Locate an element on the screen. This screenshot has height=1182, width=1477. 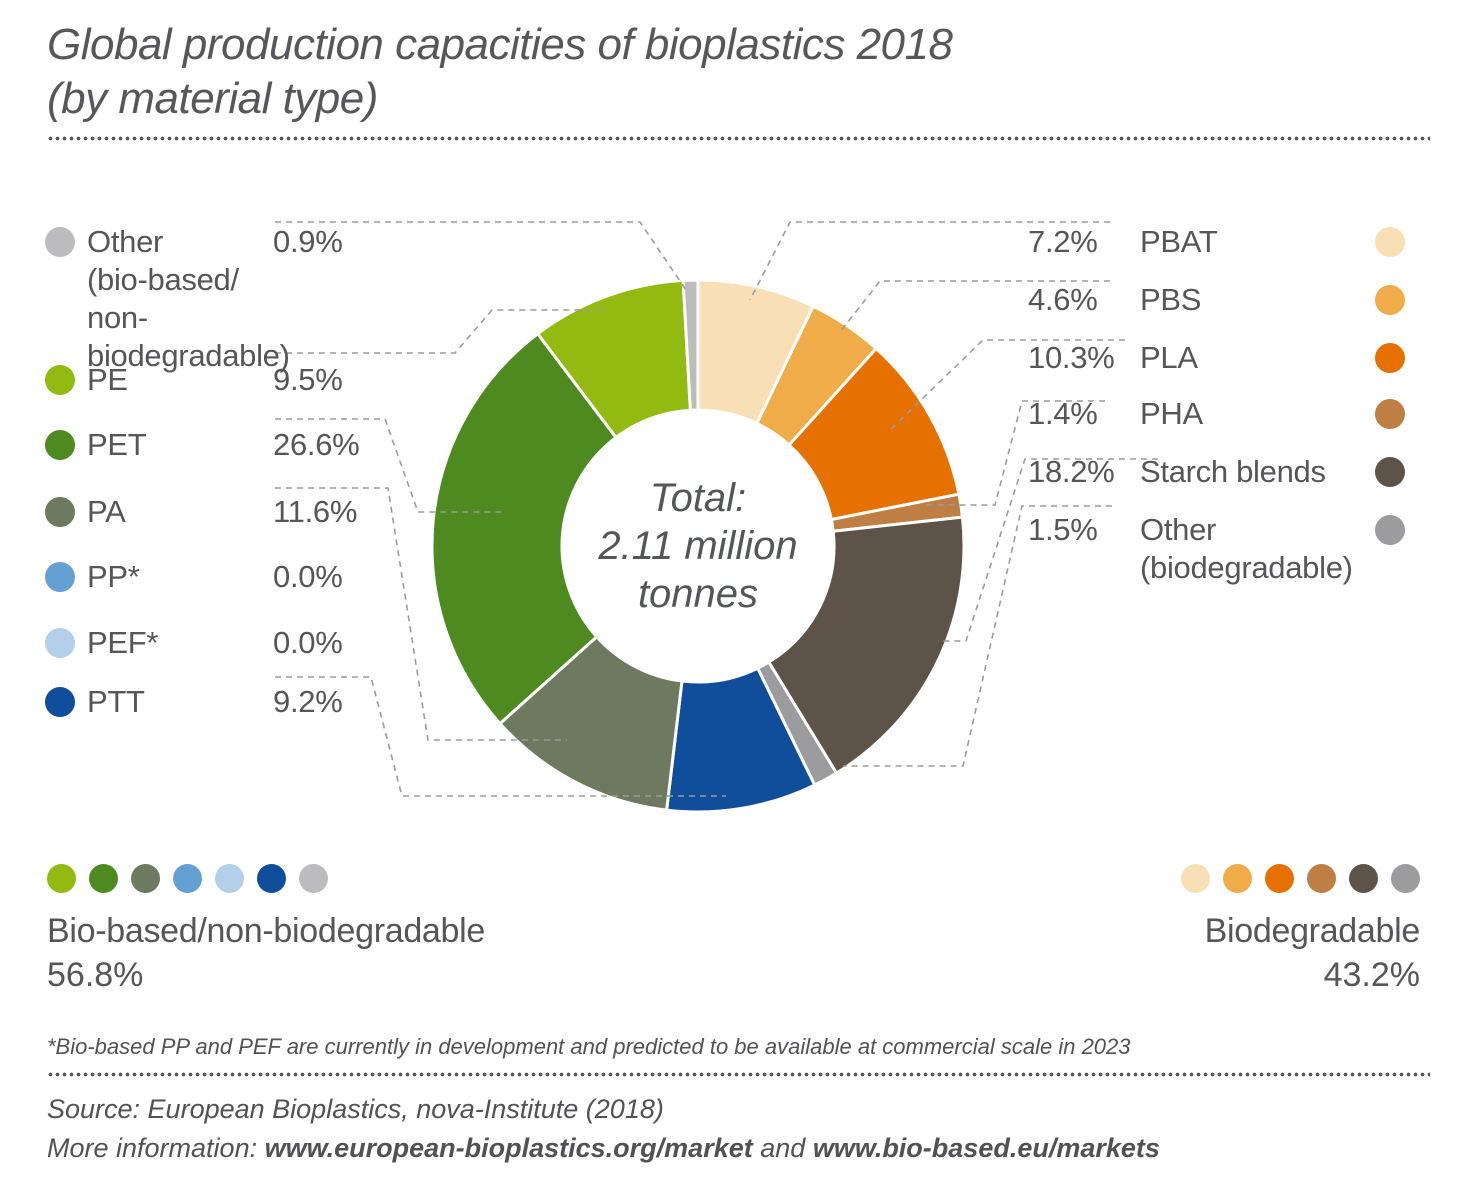
leader-line is located at coordinates (500, 736).